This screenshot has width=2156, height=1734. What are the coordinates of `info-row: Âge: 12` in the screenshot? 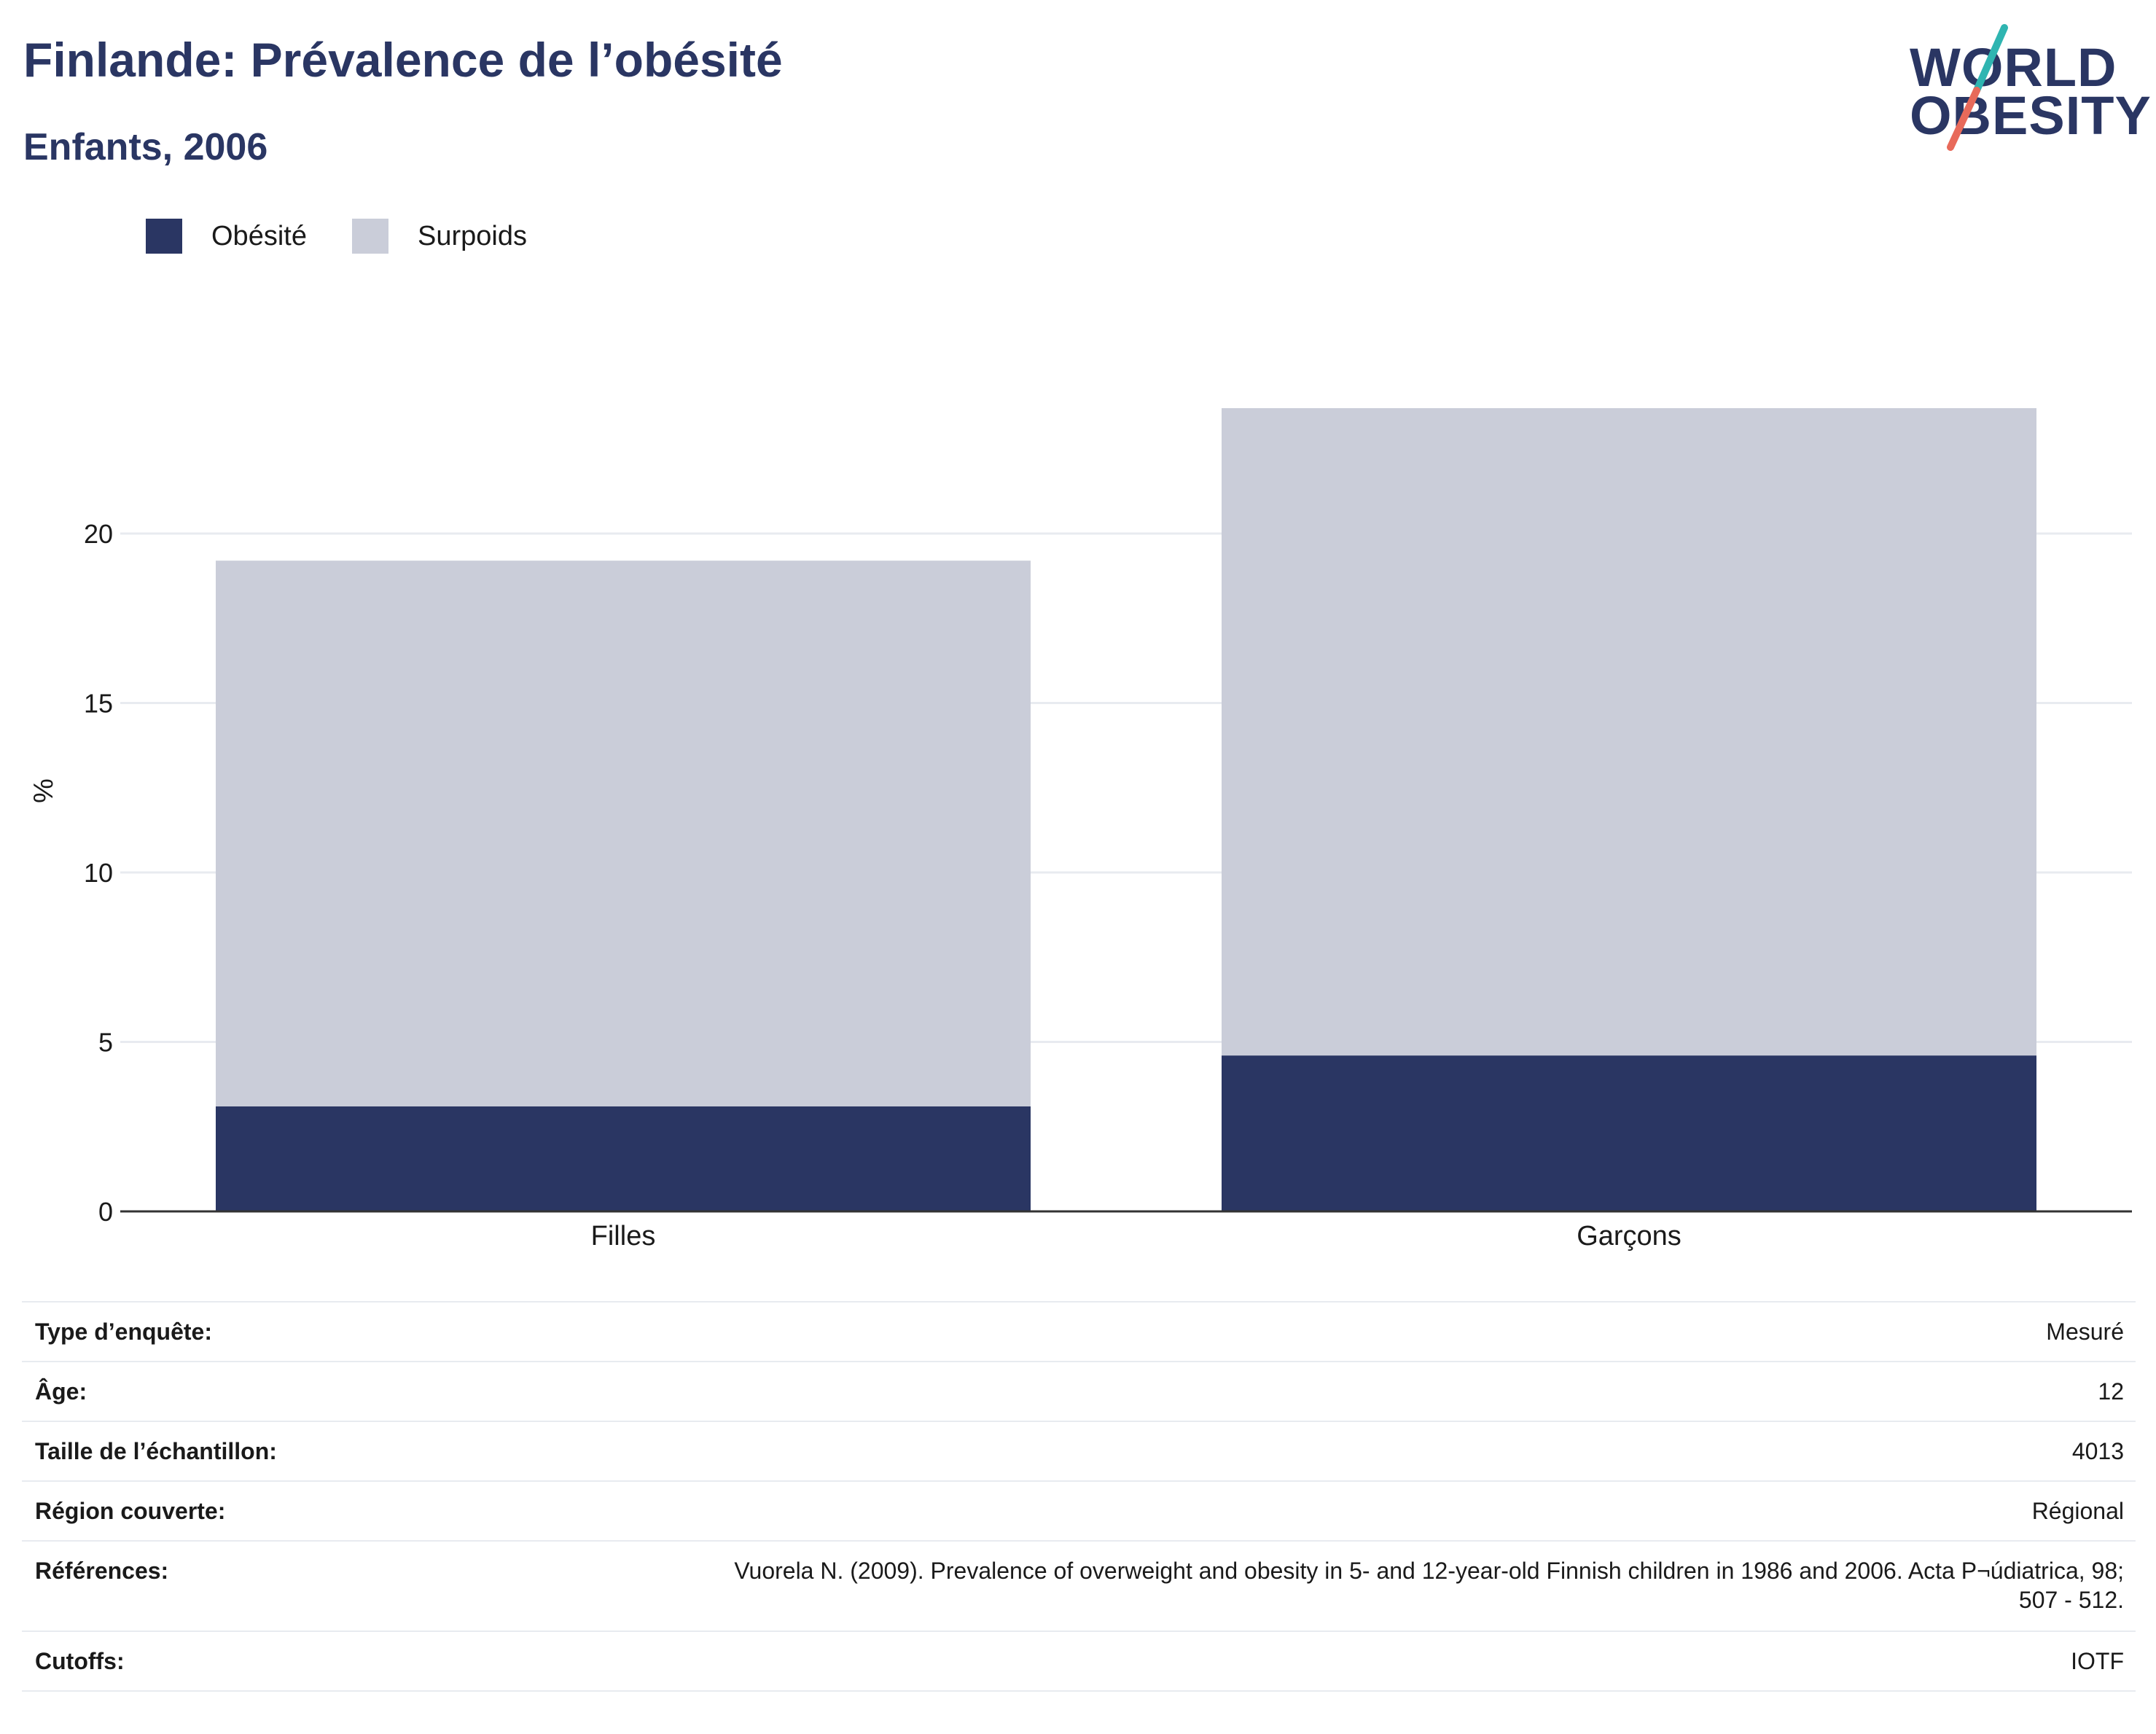 It's located at (1079, 1391).